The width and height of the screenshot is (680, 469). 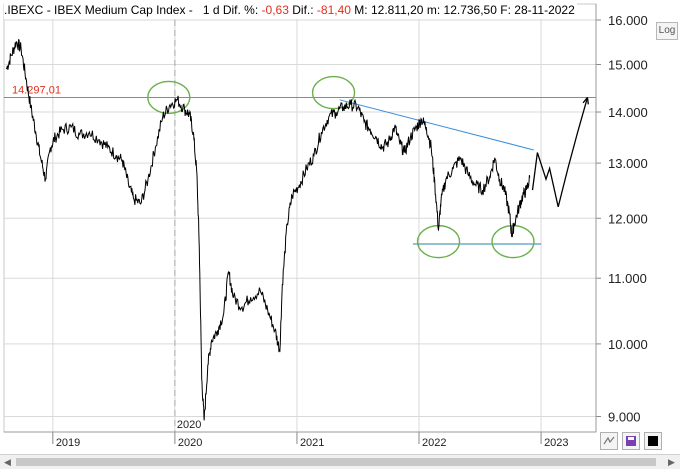 I want to click on resistance-label: 14.297,01, so click(x=36, y=91).